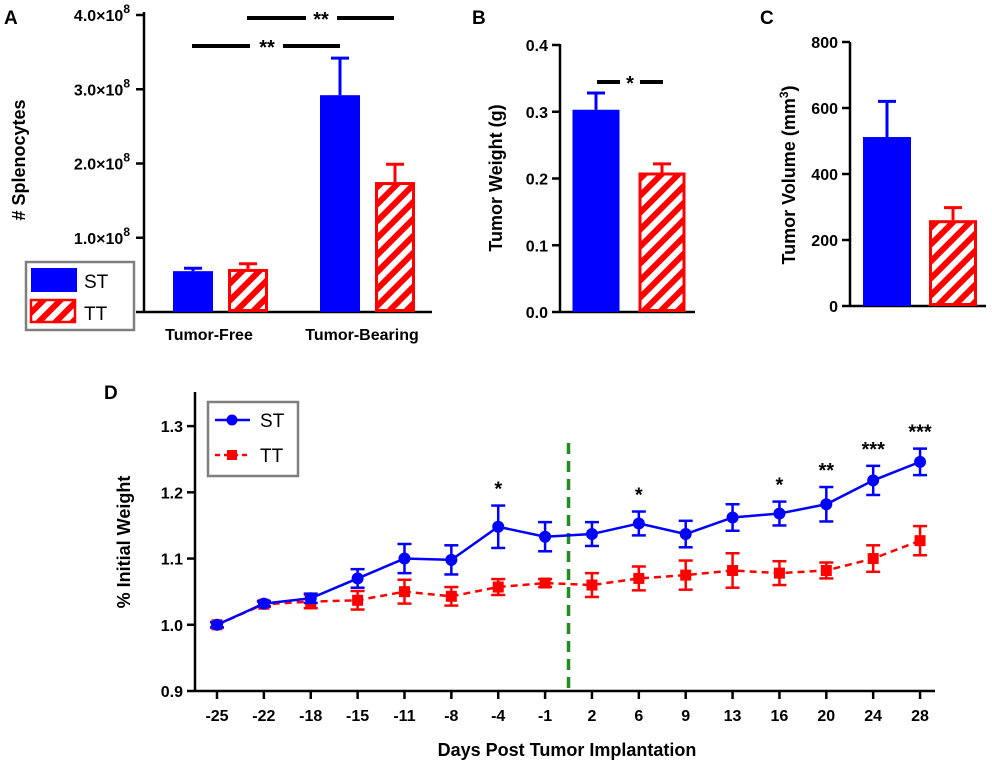 This screenshot has width=992, height=767. I want to click on panel-a-y-tick-label-1: 1.0×10⁸, so click(102, 236).